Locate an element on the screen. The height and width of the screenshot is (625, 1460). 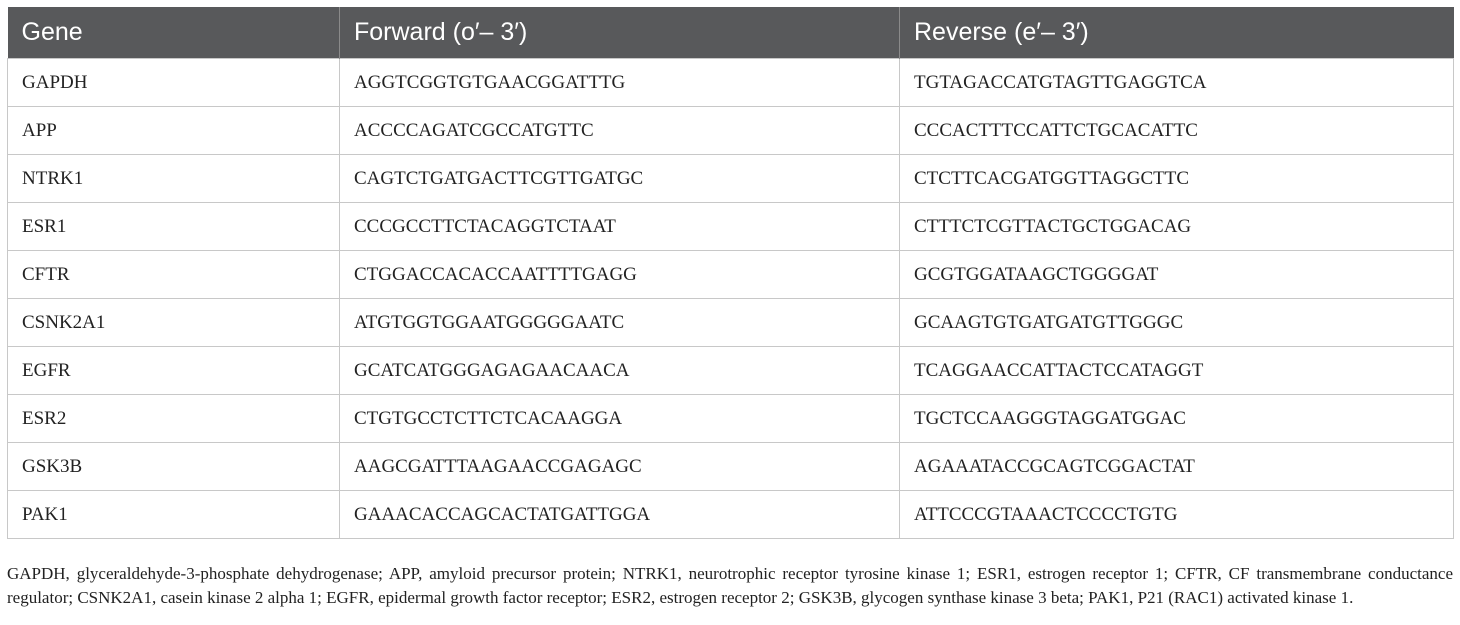
header-gene: Gene is located at coordinates (173, 33).